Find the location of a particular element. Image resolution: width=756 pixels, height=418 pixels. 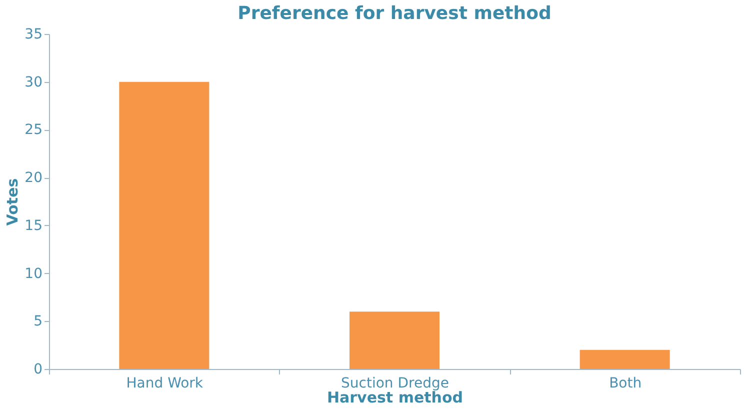

y-tick-label: 15 is located at coordinates (33, 226).